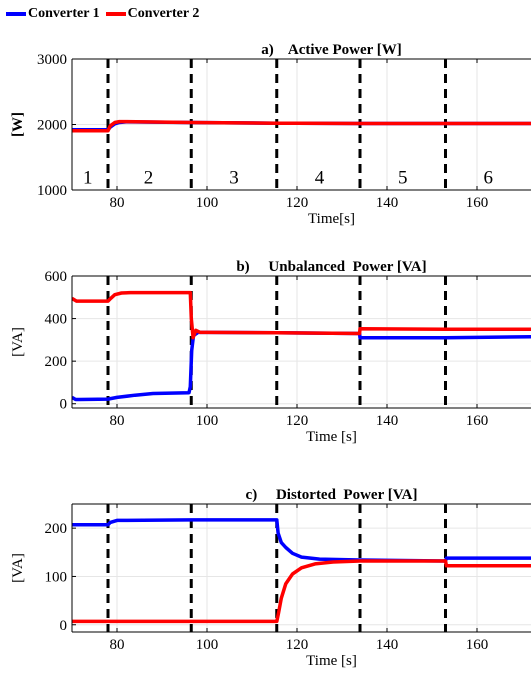 This screenshot has height=681, width=531. I want to click on panel-a-region-label: 2, so click(149, 177).